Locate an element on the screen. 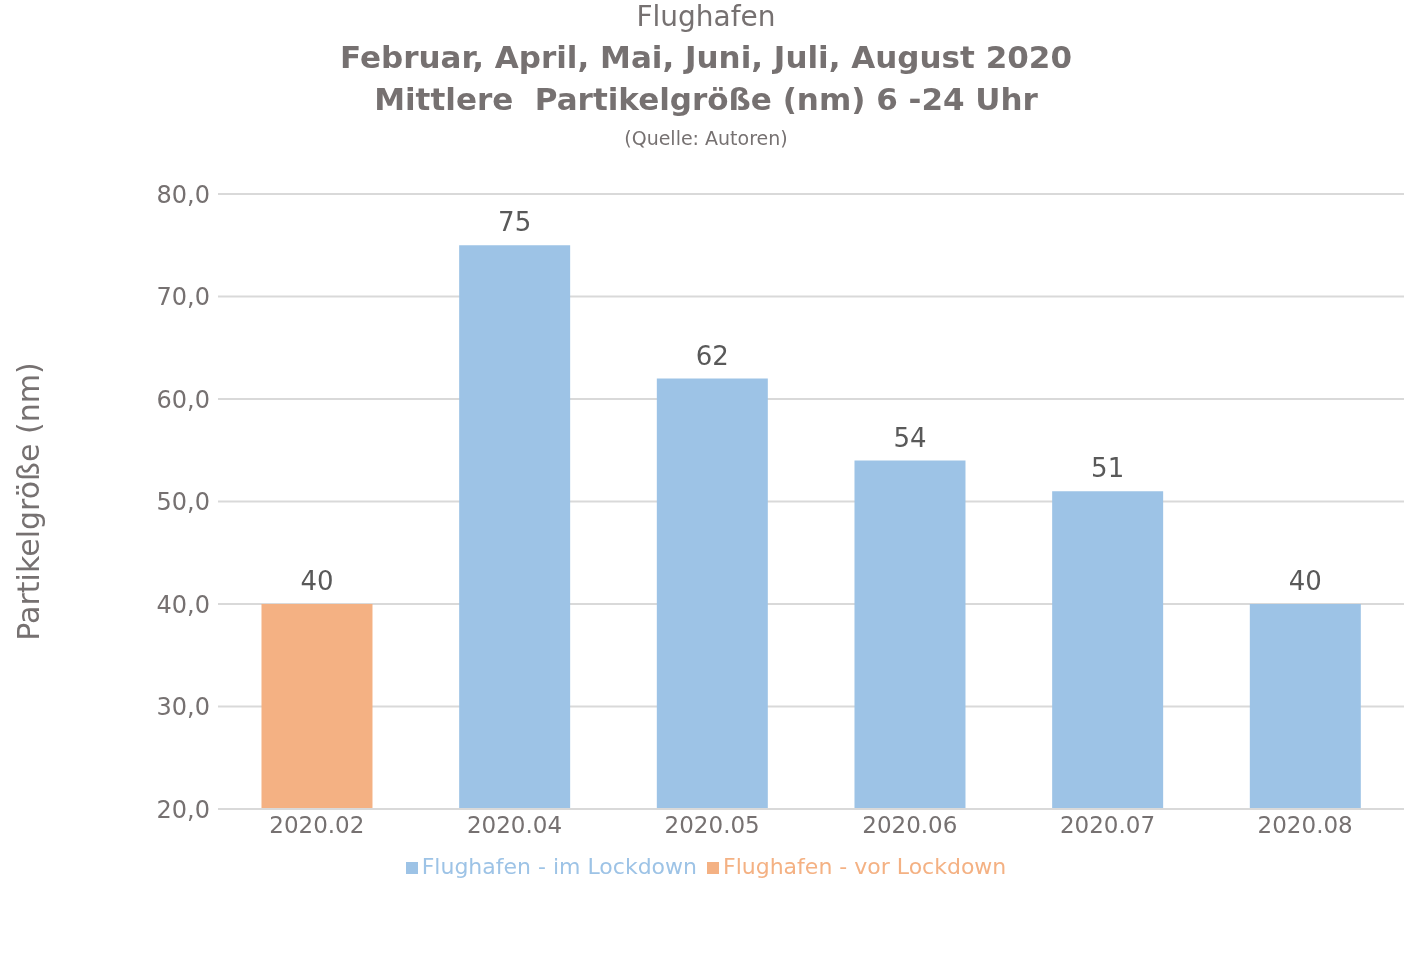  y-tick-label: 40,0 is located at coordinates (183, 604).